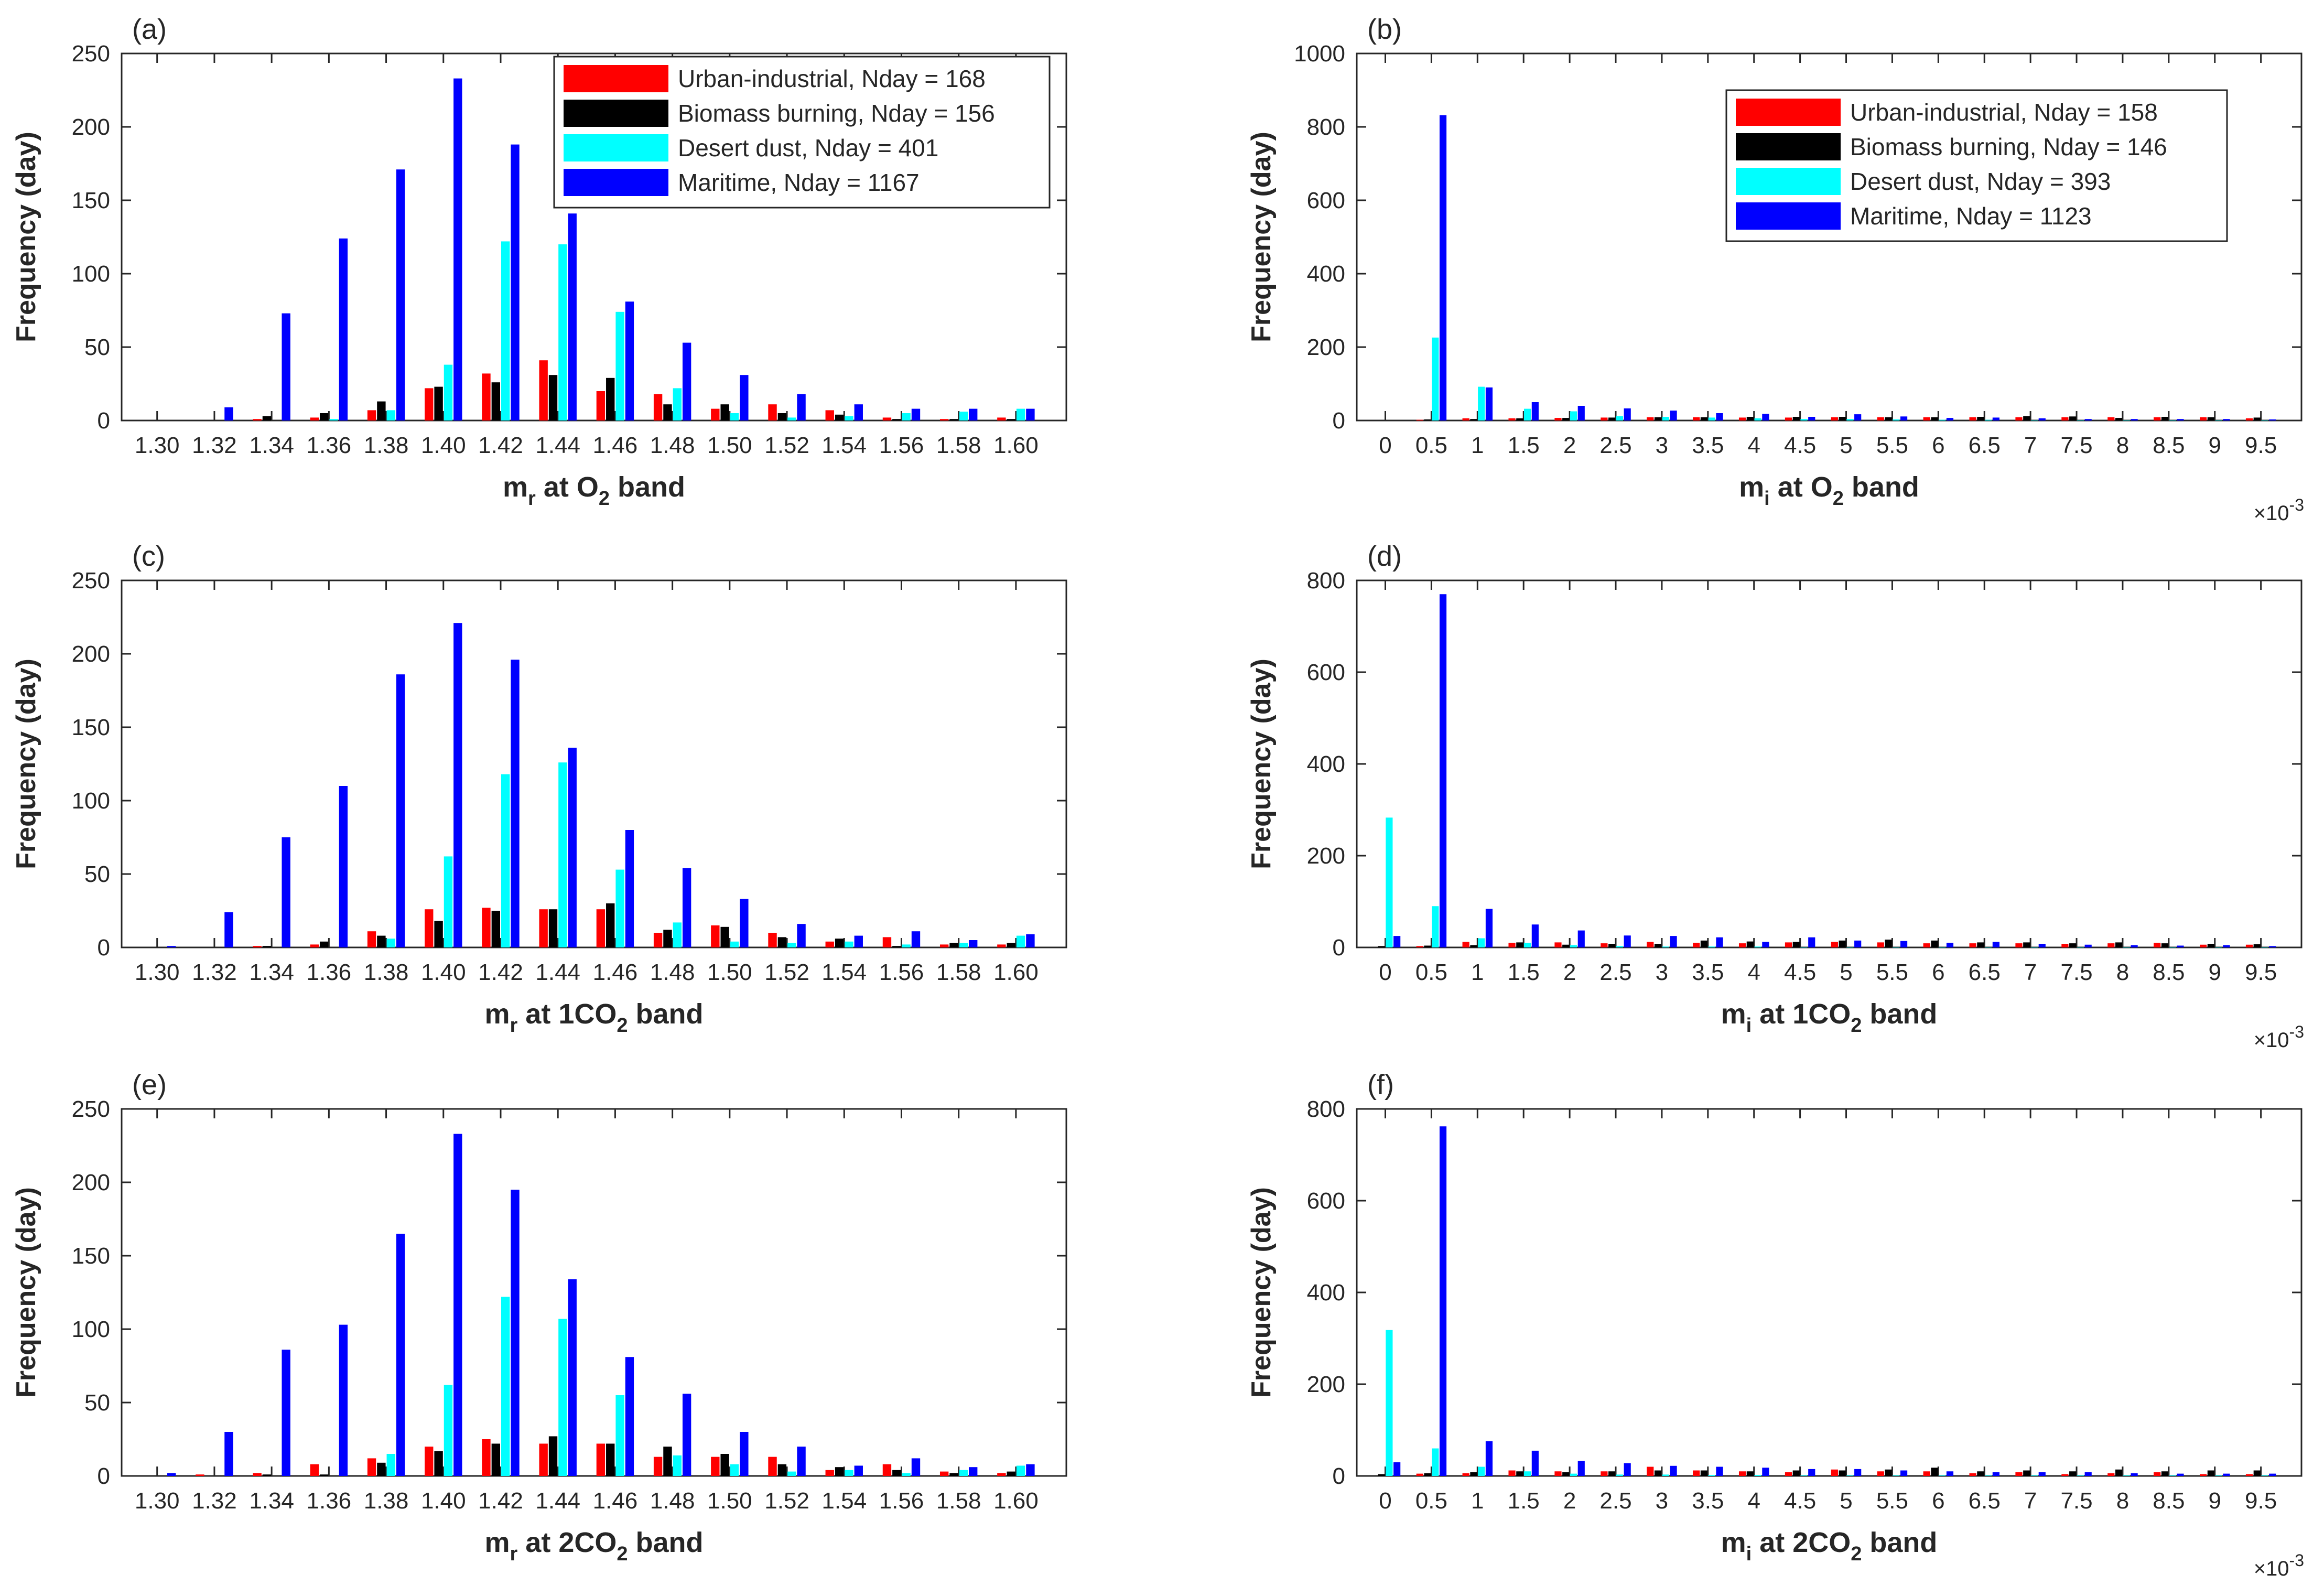 The height and width of the screenshot is (1585, 2324). Describe the element at coordinates (1615, 972) in the screenshot. I see `x-tick-label: 2.5` at that location.